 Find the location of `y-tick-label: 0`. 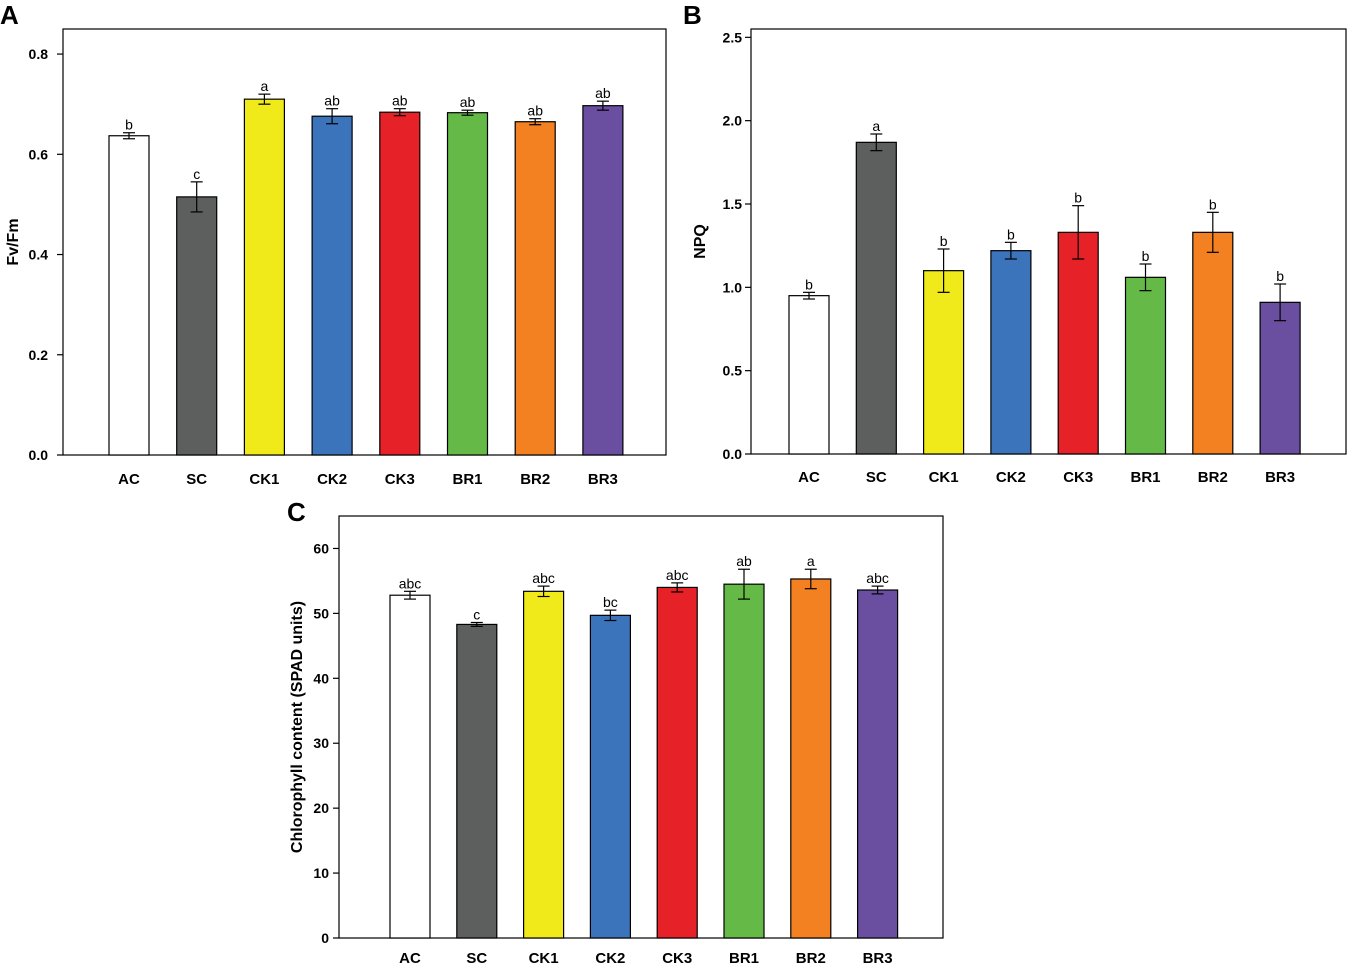

y-tick-label: 0 is located at coordinates (325, 938).